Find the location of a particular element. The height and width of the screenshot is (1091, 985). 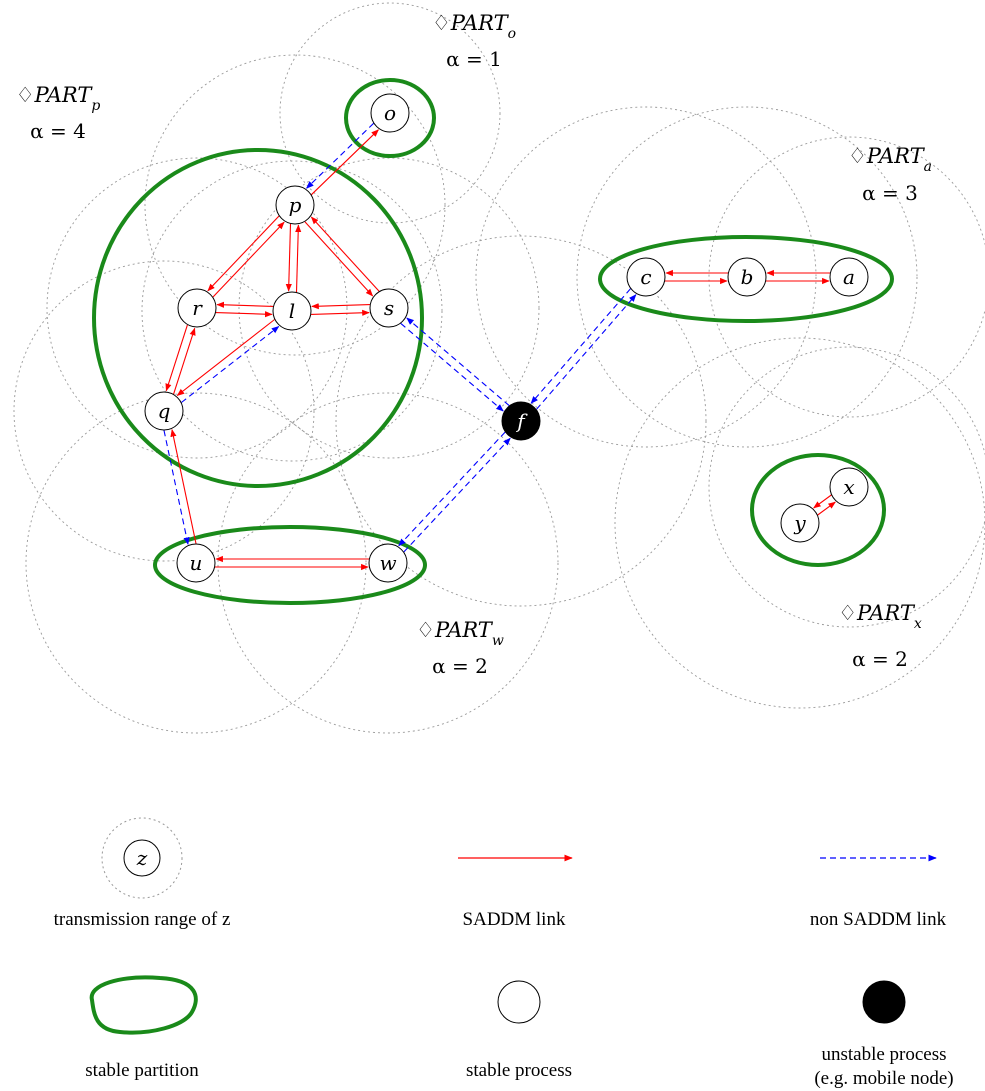

process-label: b is located at coordinates (747, 277).